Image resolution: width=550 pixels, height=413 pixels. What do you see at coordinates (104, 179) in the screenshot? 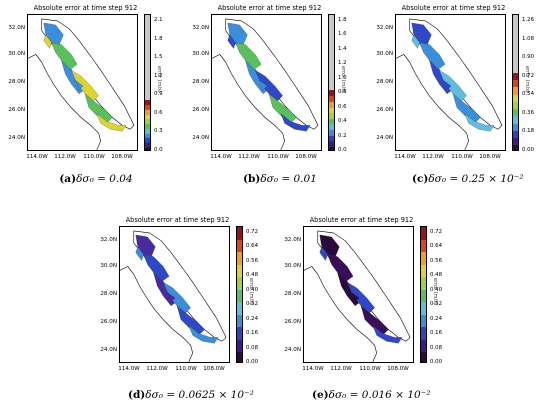
I see `subfigure-parameter: δσ₀ = 0.04` at bounding box center [104, 179].